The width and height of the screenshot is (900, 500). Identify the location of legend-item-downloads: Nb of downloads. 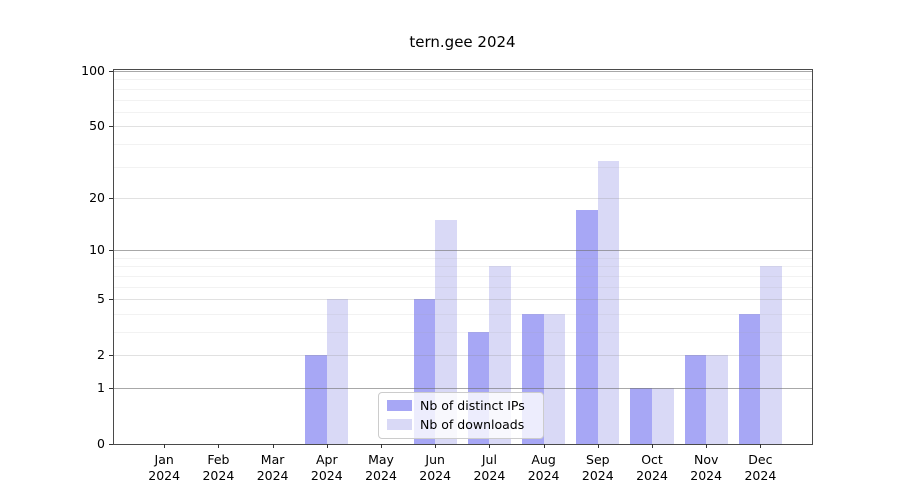
(461, 424).